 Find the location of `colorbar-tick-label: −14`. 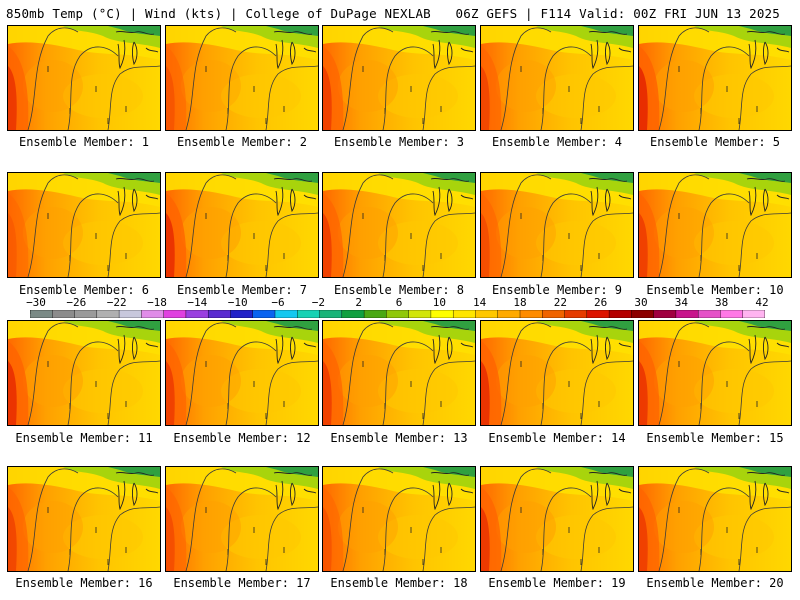

colorbar-tick-label: −14 is located at coordinates (197, 302).